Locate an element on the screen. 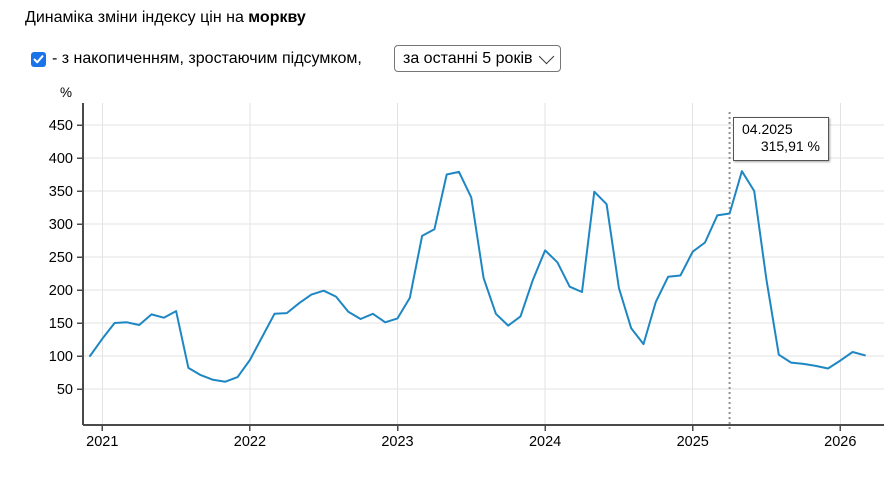 The image size is (892, 478). tooltip-date: 04.2025 is located at coordinates (767, 129).